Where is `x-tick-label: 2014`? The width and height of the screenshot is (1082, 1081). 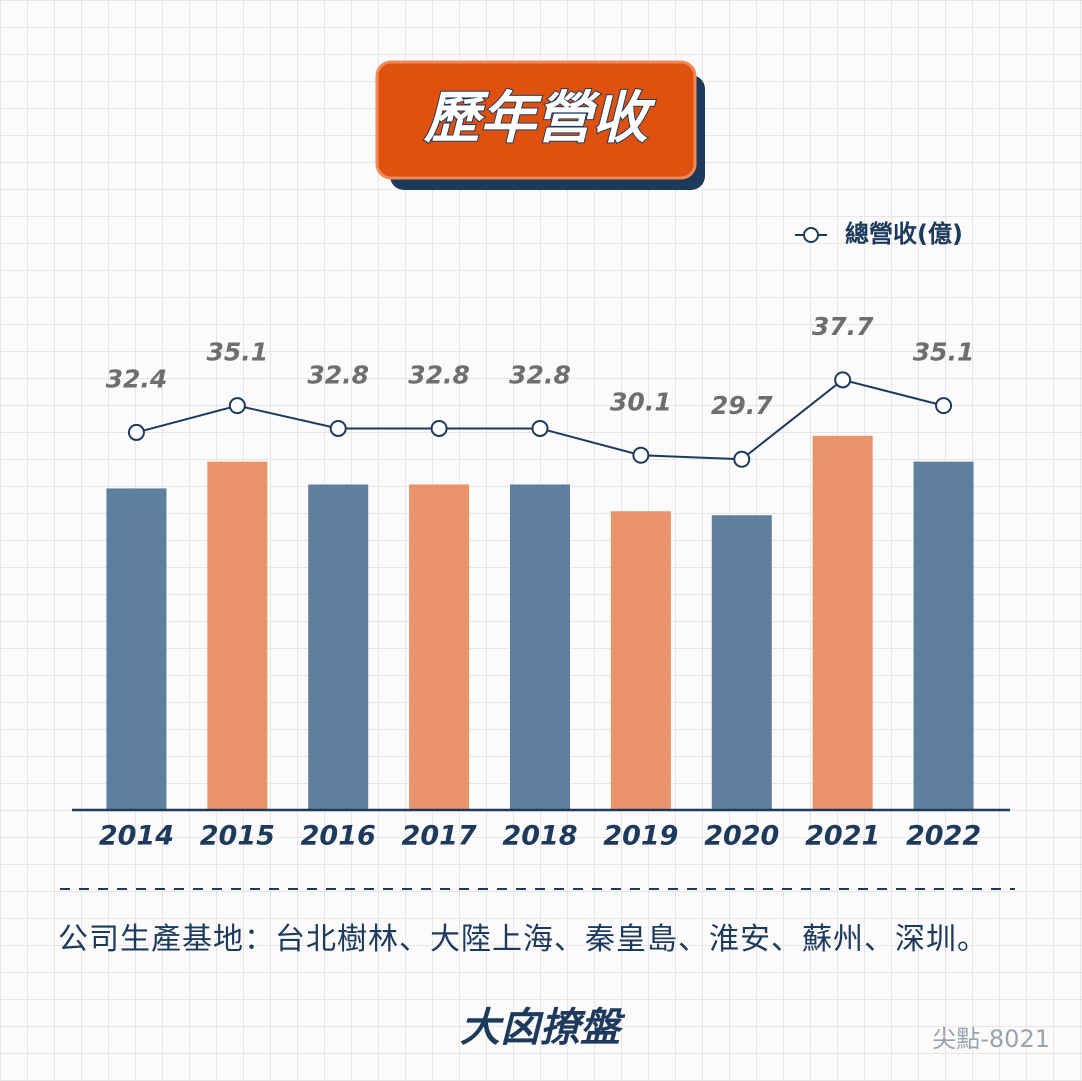
x-tick-label: 2014 is located at coordinates (136, 836).